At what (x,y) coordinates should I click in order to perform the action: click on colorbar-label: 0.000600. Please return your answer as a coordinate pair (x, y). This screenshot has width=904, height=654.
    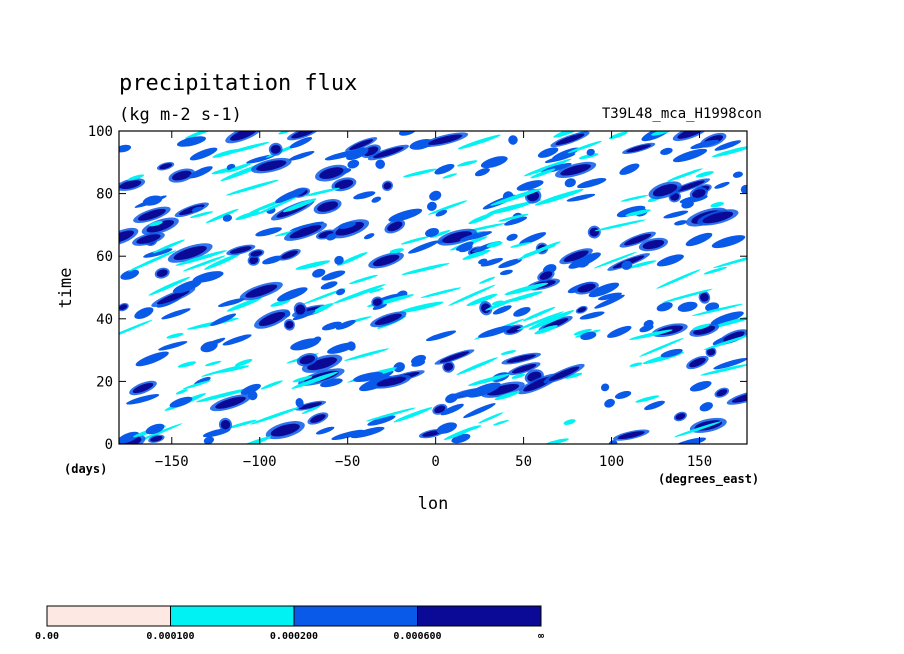
    Looking at the image, I should click on (417, 636).